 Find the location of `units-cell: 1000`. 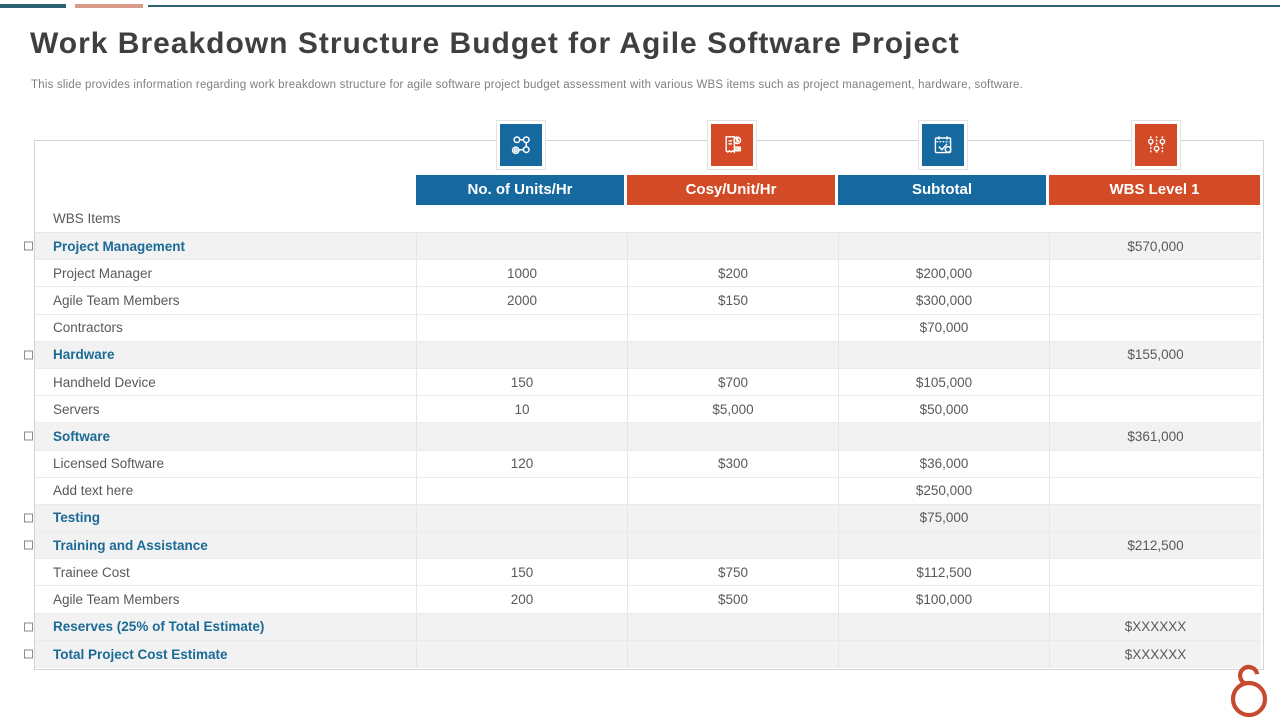

units-cell: 1000 is located at coordinates (521, 273).